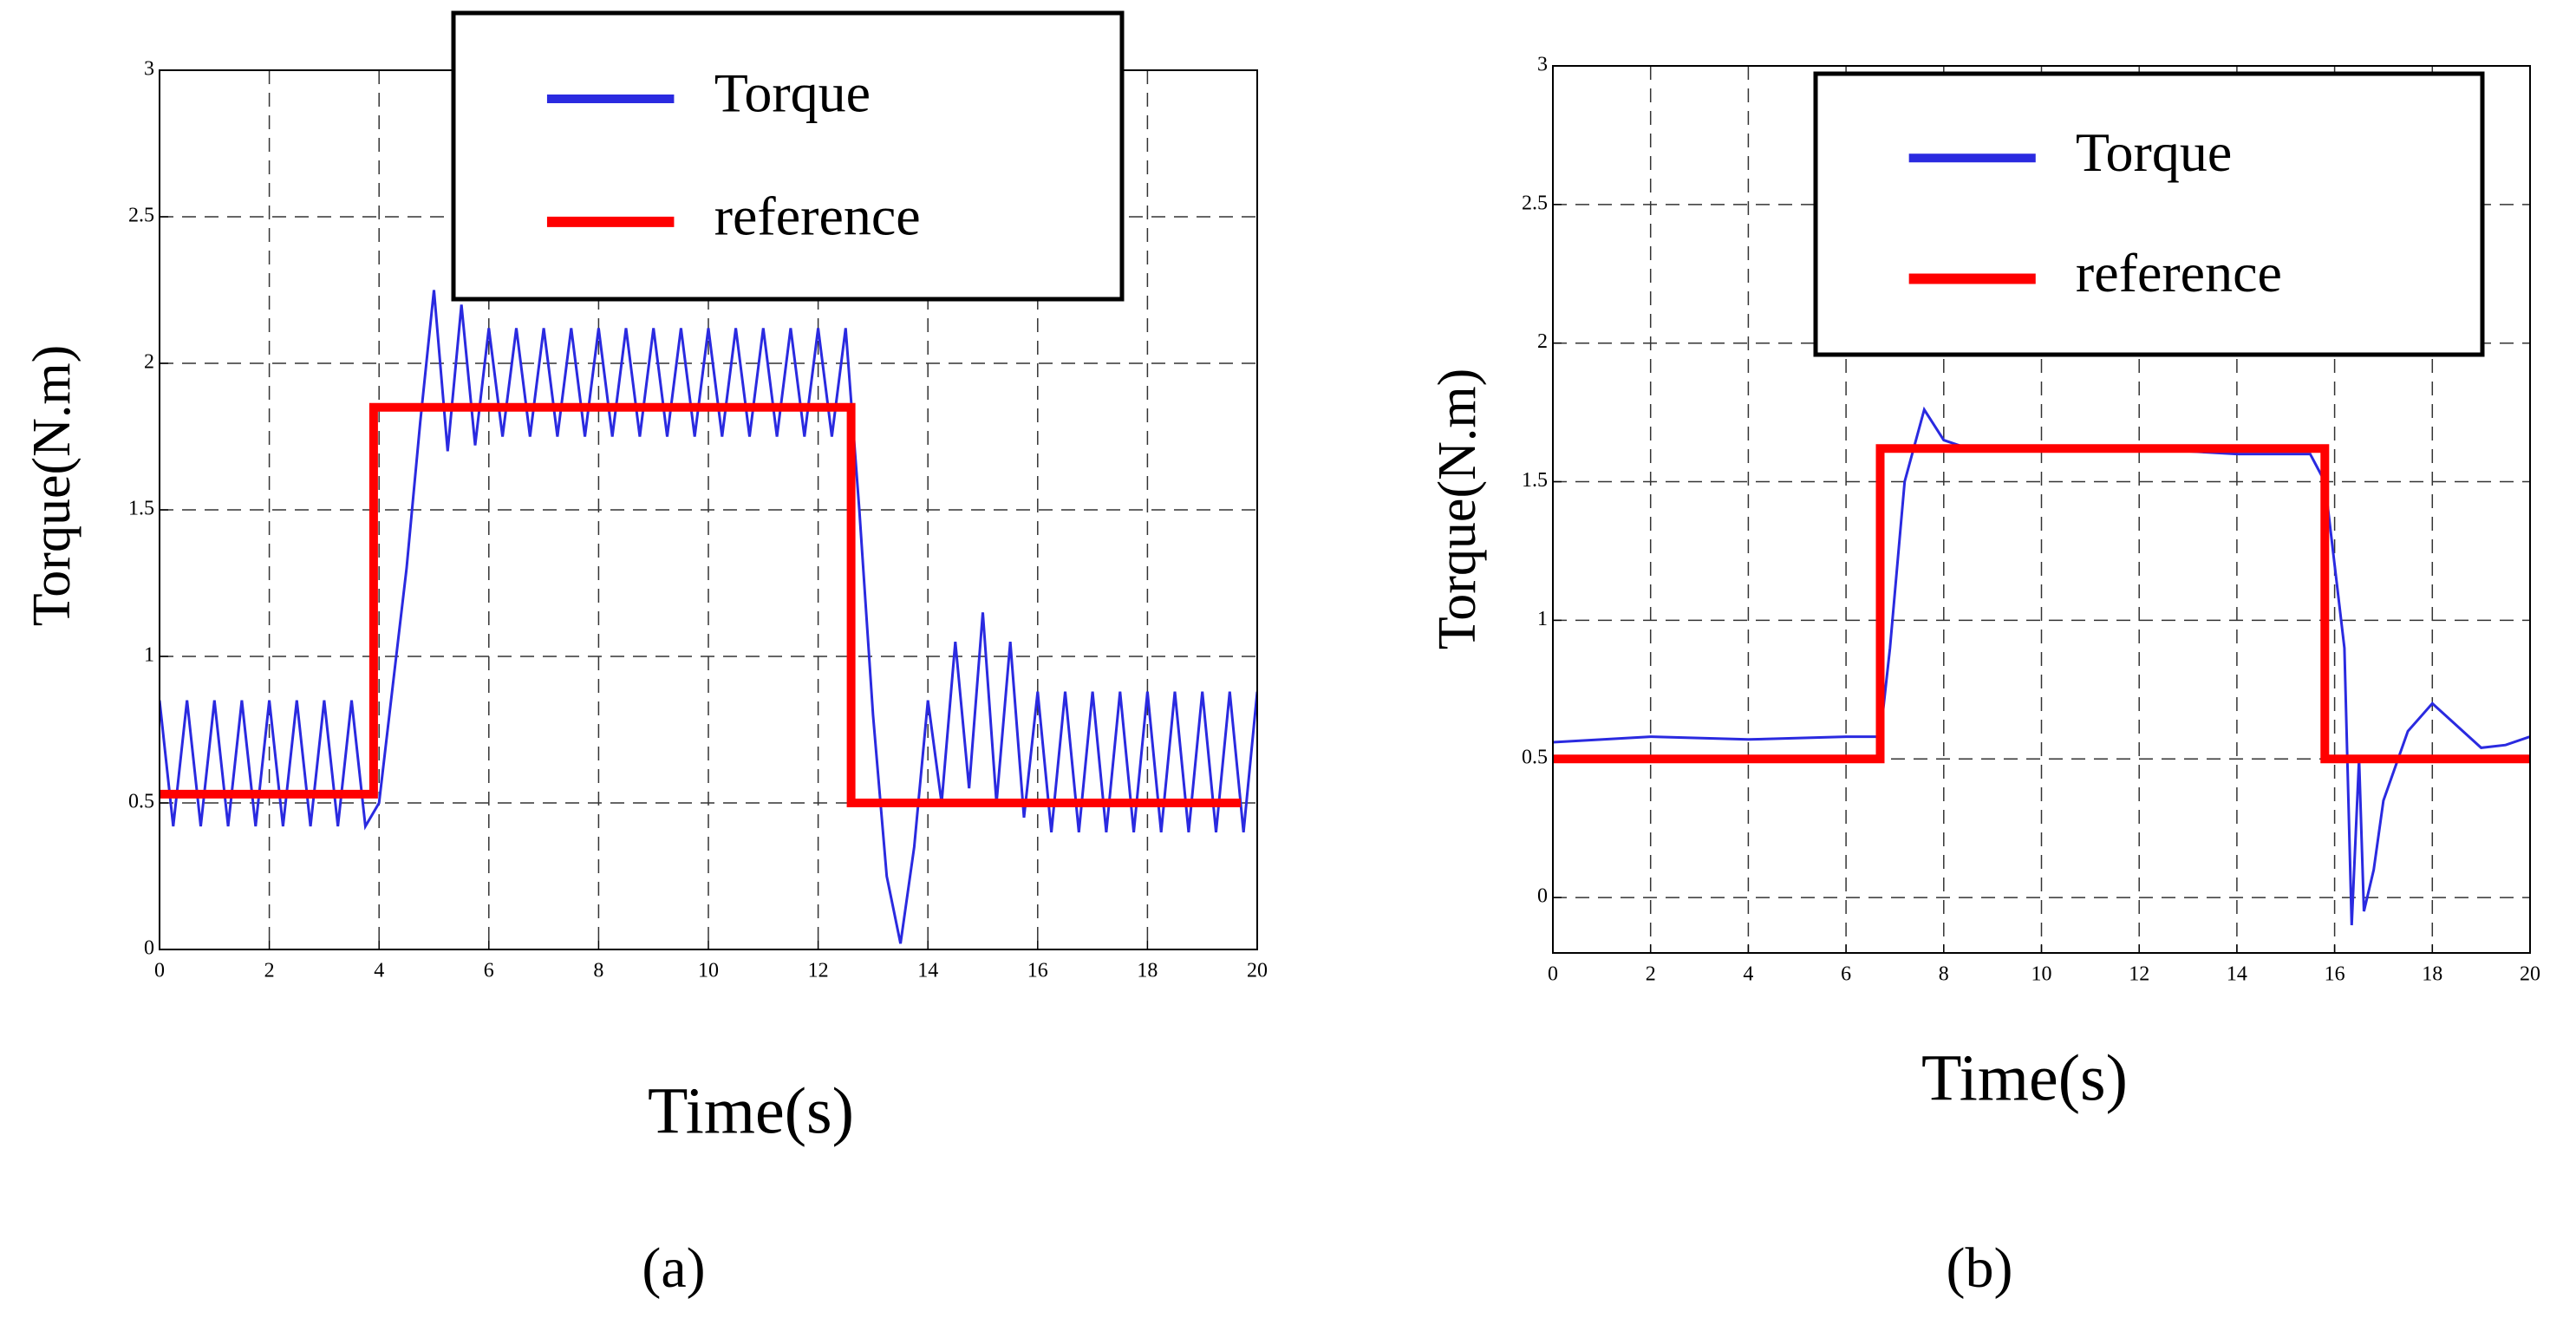  What do you see at coordinates (674, 1268) in the screenshot?
I see `caption: (a)` at bounding box center [674, 1268].